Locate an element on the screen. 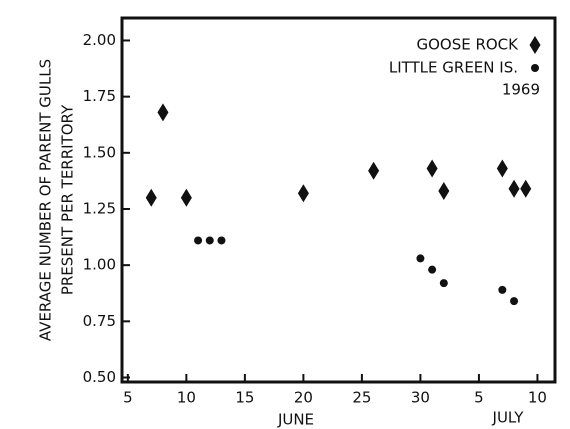  x-tick-label: 15 is located at coordinates (244, 398).